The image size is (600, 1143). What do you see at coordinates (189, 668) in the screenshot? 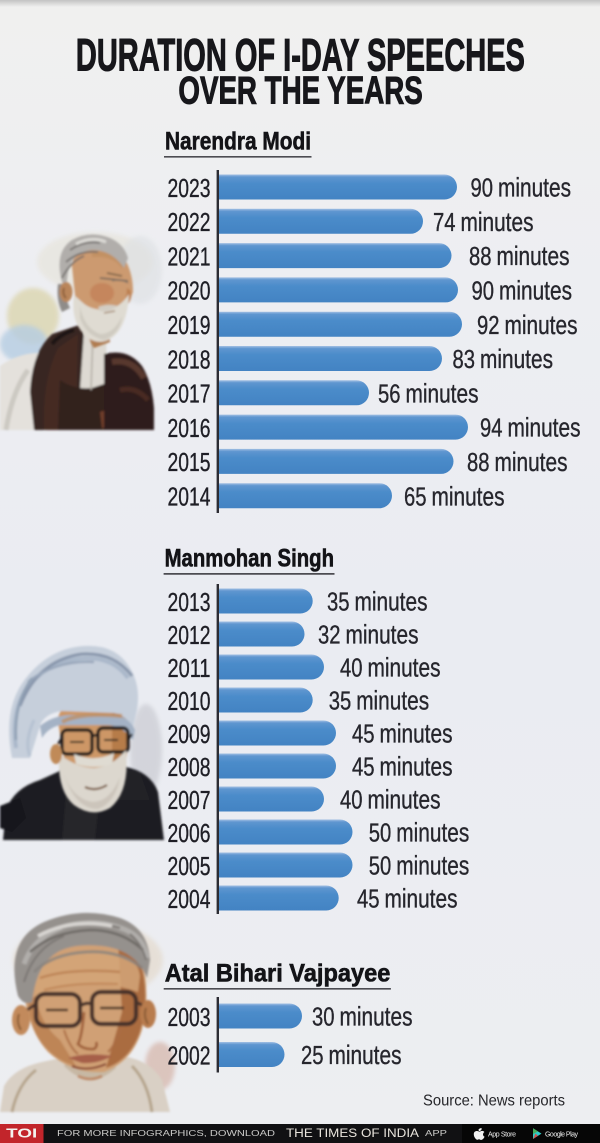
I see `svg-text: 2011` at bounding box center [189, 668].